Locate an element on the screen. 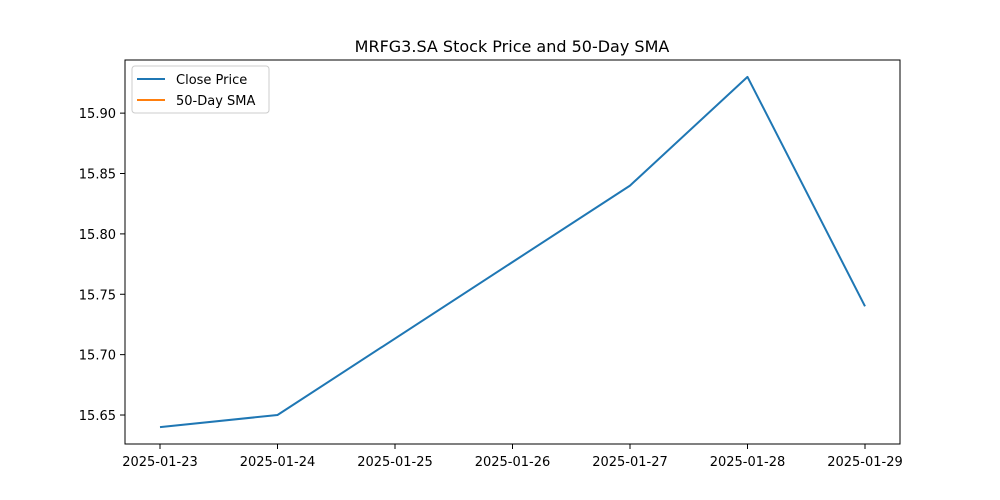 The height and width of the screenshot is (500, 1000). x-tick-label: 2025-01-27 is located at coordinates (630, 462).